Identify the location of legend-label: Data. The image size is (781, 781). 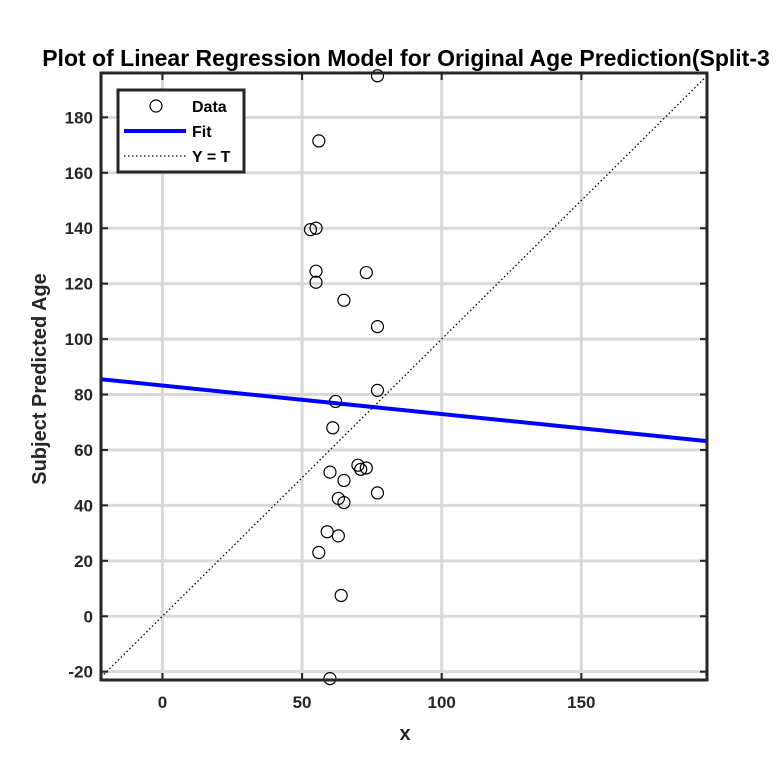
(209, 107).